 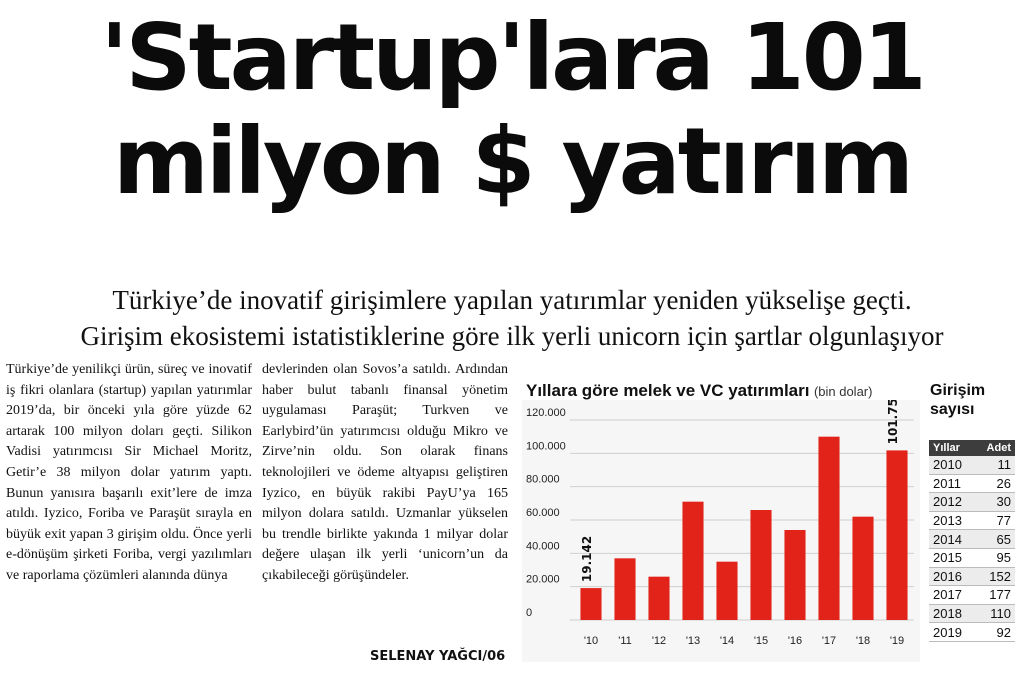 I want to click on table-cell-year: 2014, so click(x=952, y=539).